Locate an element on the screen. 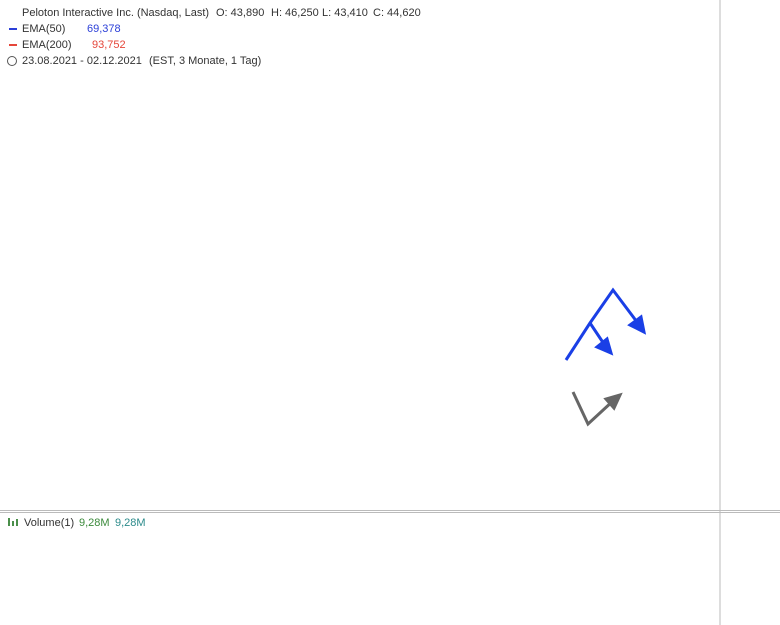 This screenshot has height=625, width=780. legend-label: EMA(50) is located at coordinates (43, 29).